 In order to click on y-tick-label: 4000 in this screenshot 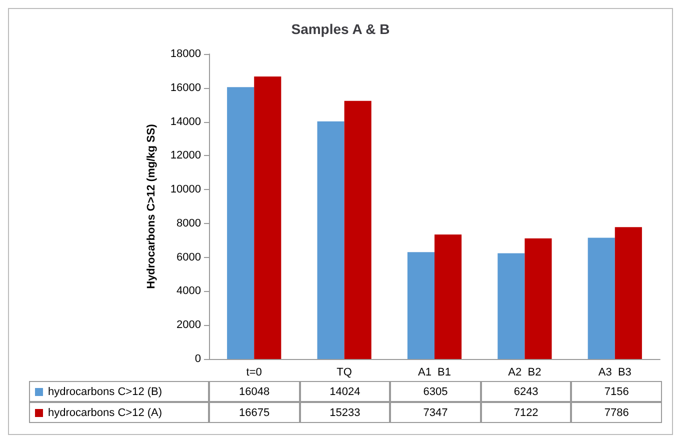, I will do `click(188, 291)`.